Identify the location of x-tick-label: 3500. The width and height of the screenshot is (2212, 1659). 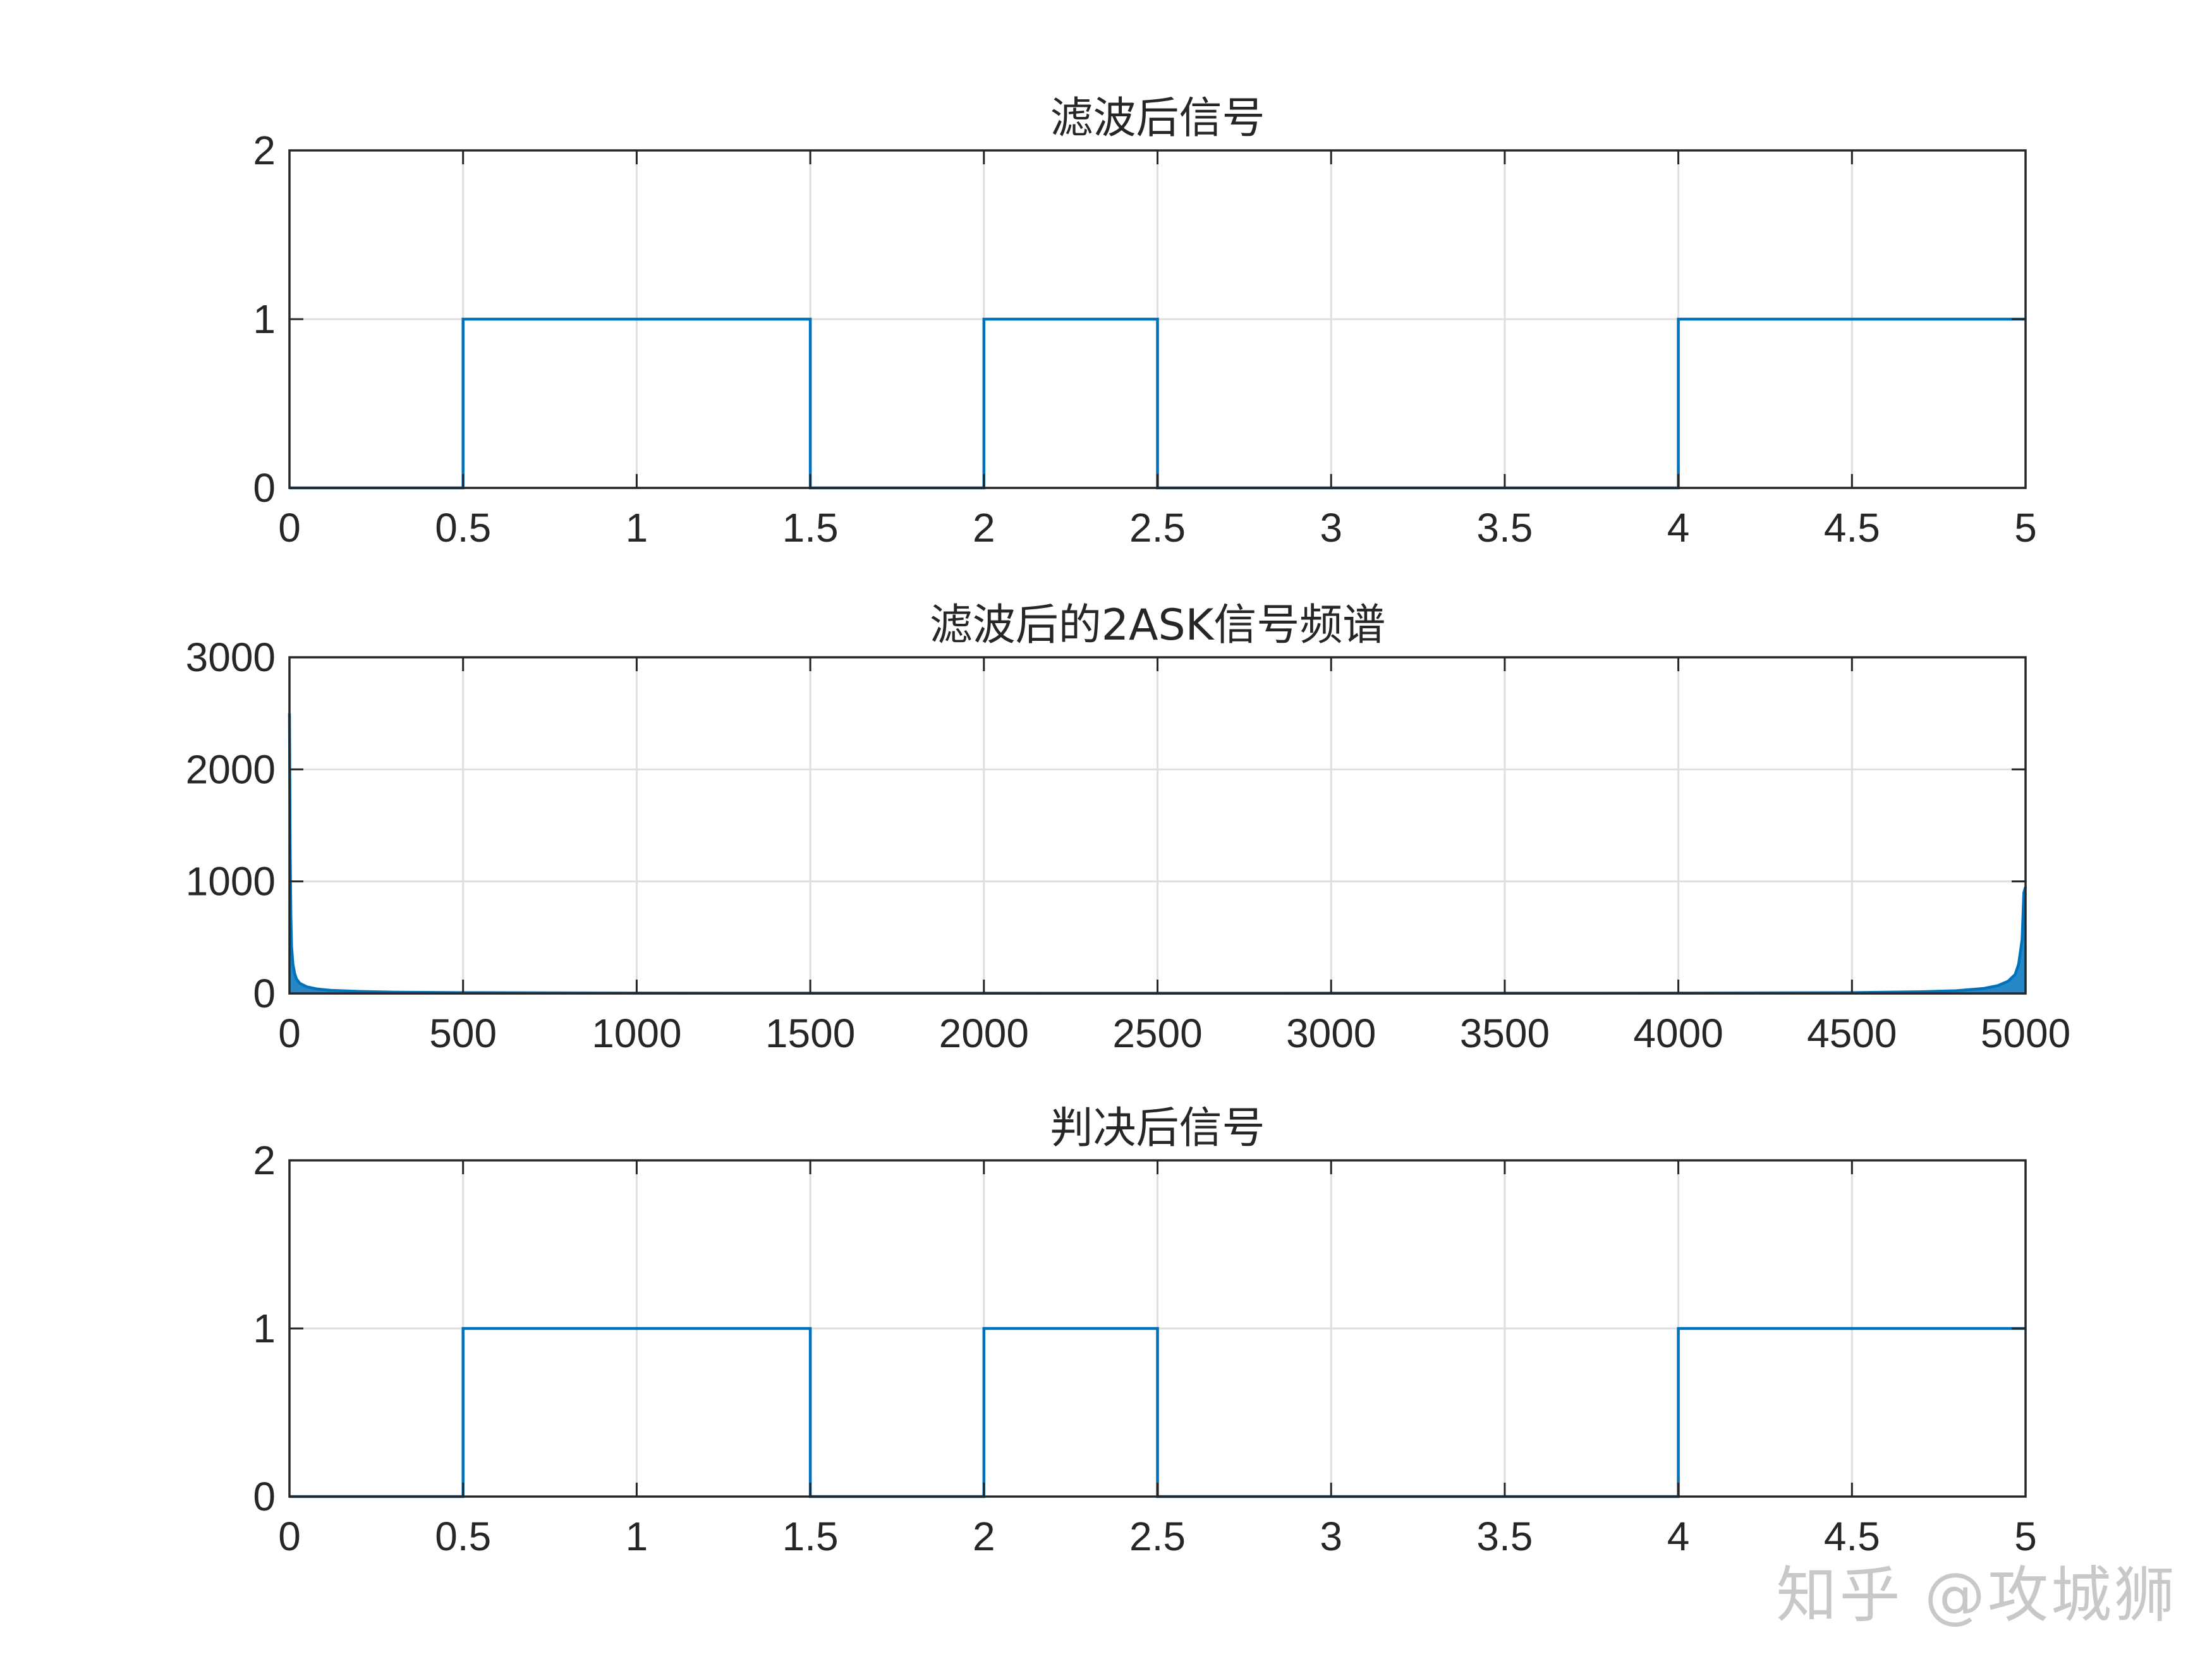
(1505, 1033).